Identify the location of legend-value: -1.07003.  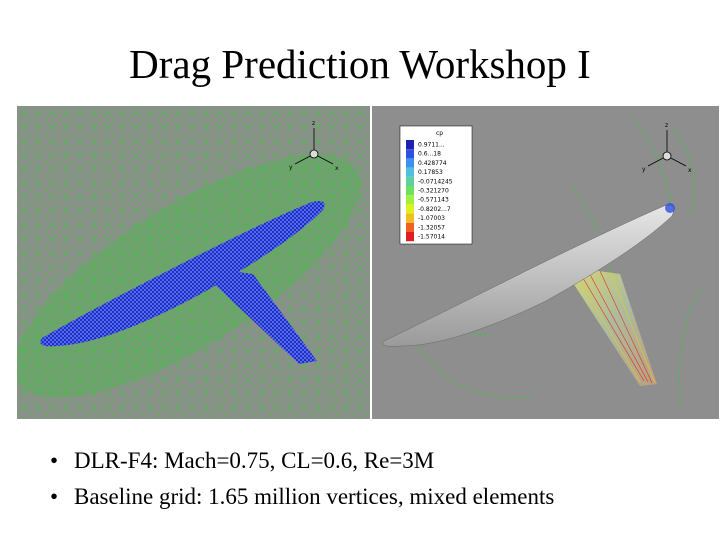
(431, 218).